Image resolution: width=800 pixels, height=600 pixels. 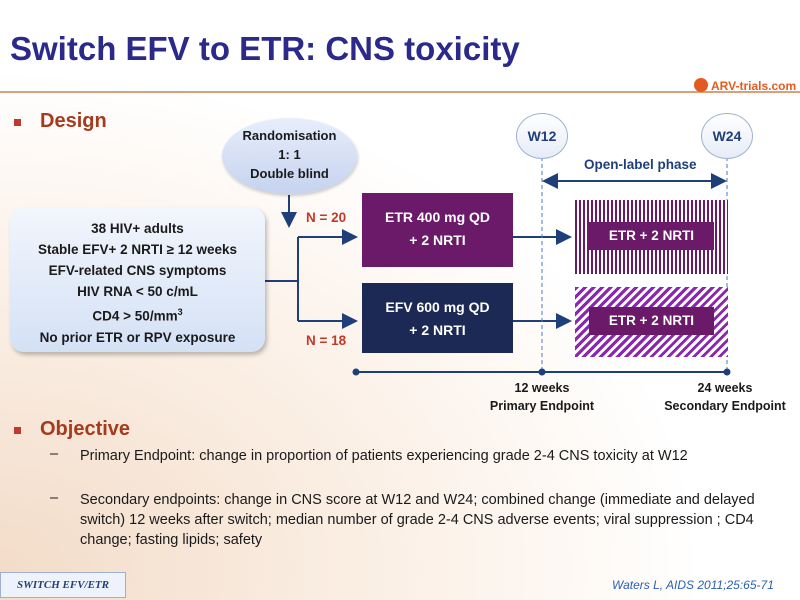 What do you see at coordinates (740, 86) in the screenshot?
I see `logo-text: ARV-trials` at bounding box center [740, 86].